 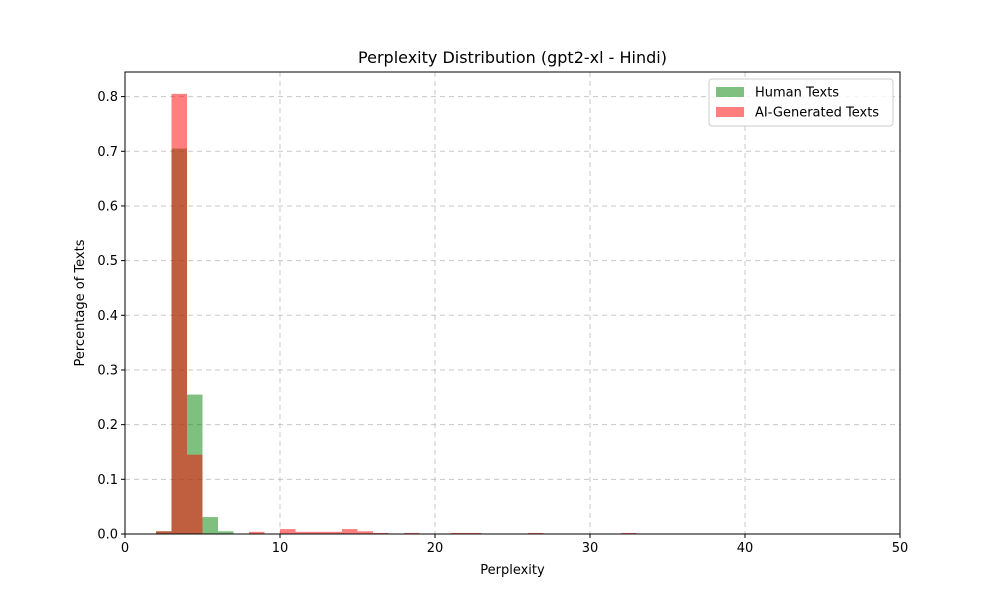 What do you see at coordinates (80, 302) in the screenshot?
I see `y-axis-label: Percentage of Texts` at bounding box center [80, 302].